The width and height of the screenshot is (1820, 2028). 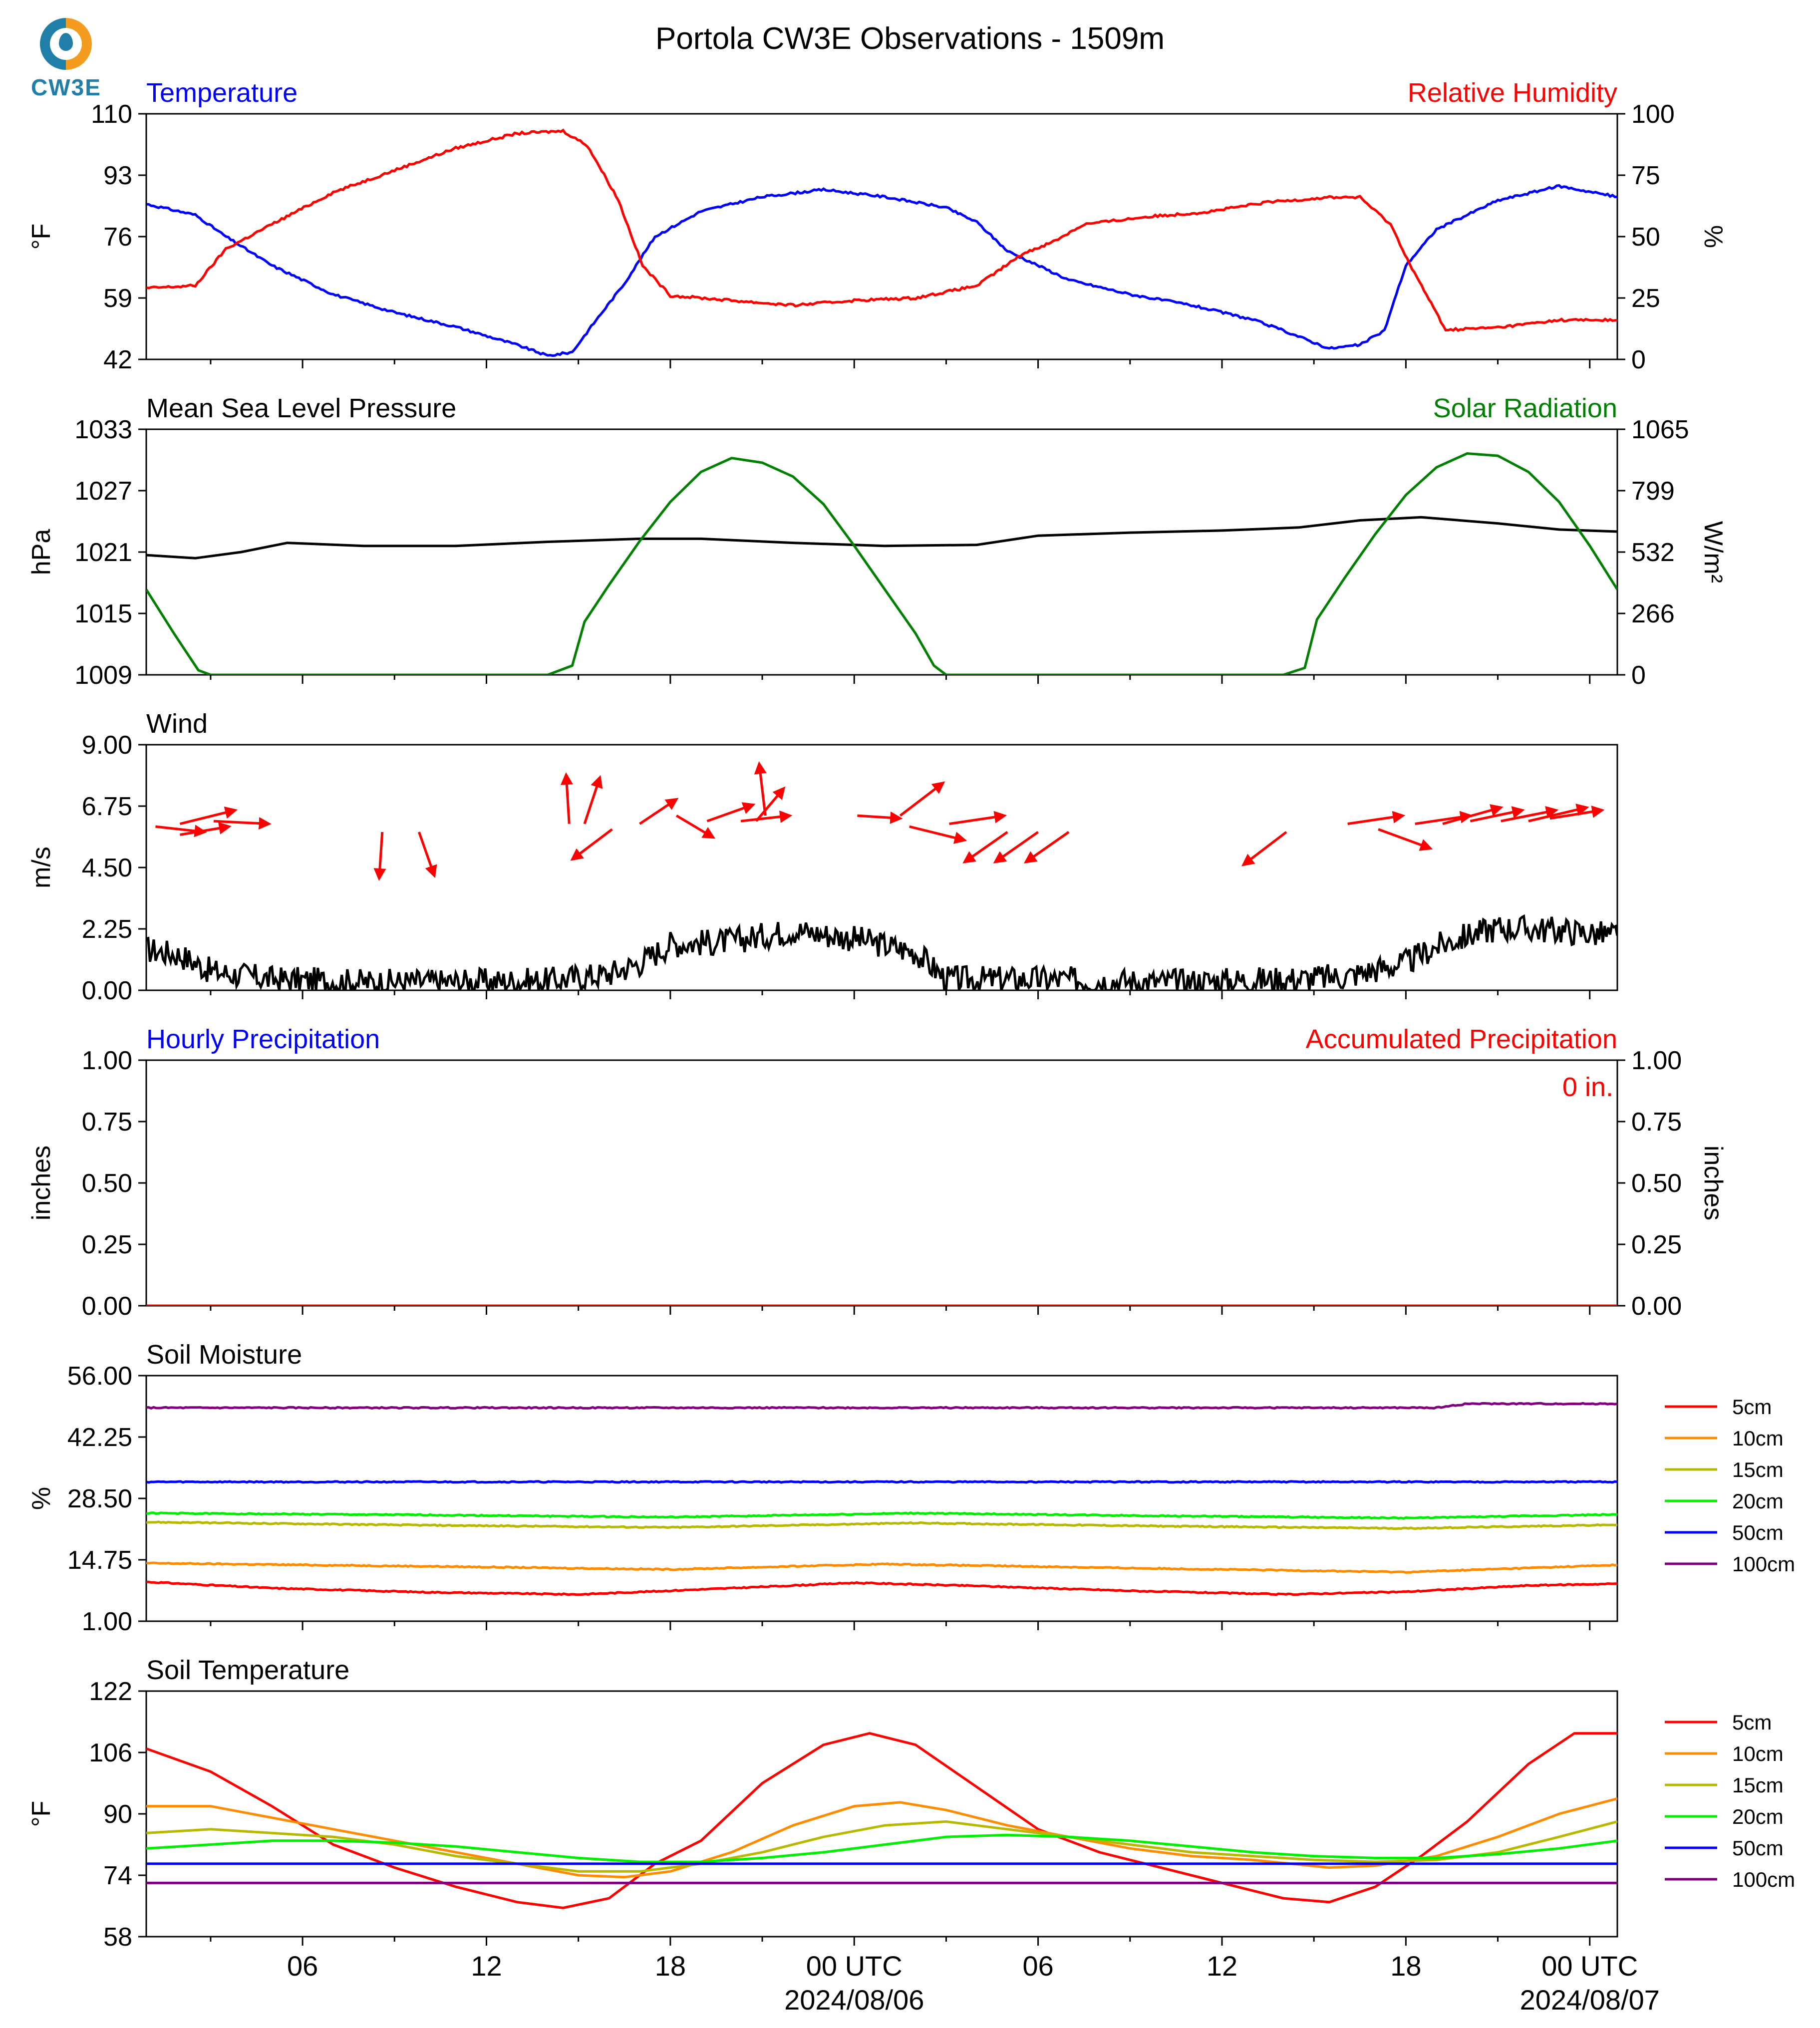 I want to click on series-line-5cm, so click(x=881, y=1588).